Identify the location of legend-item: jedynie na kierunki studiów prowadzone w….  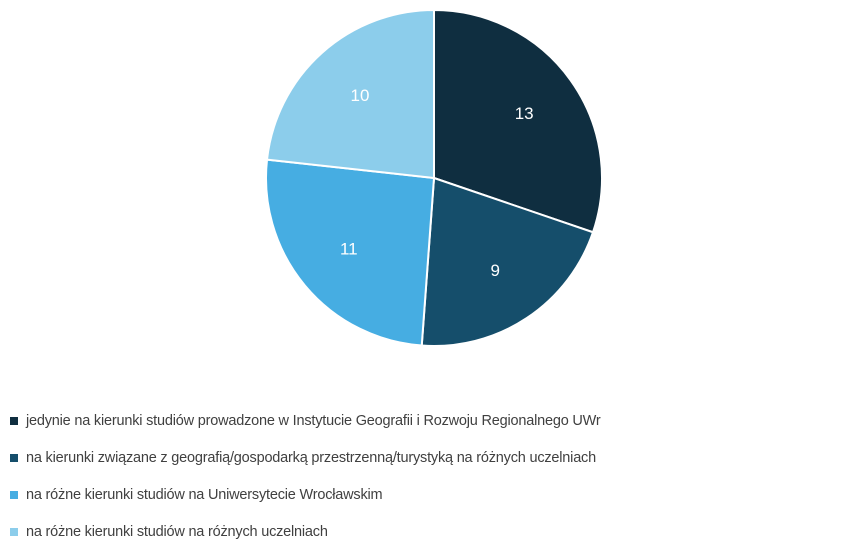
(437, 420).